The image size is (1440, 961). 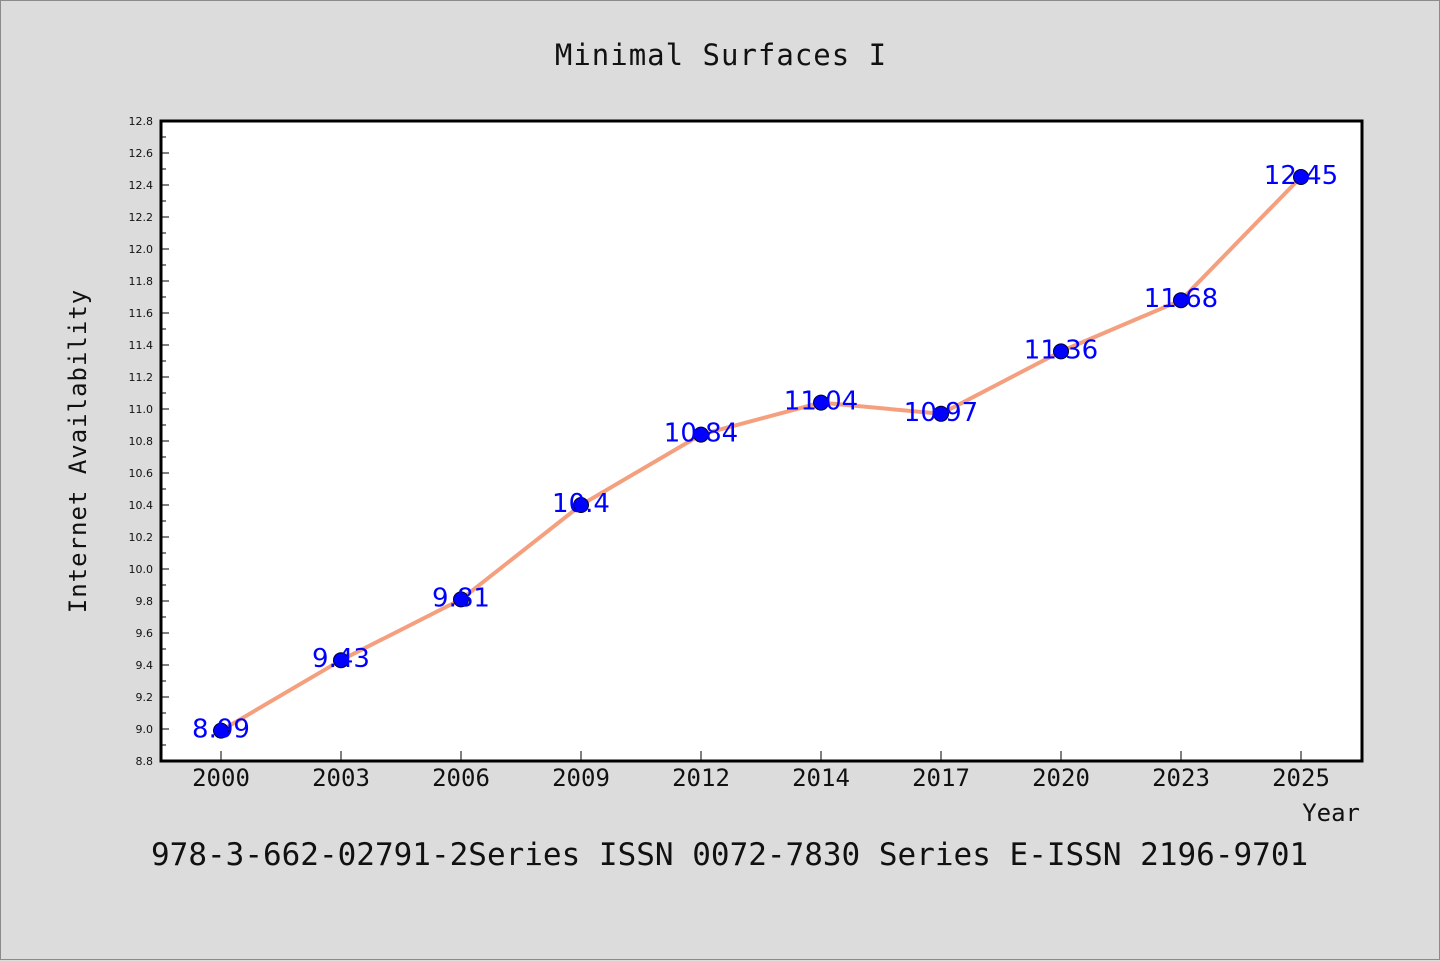 I want to click on y-tick-label: 12.8, so click(x=141, y=121).